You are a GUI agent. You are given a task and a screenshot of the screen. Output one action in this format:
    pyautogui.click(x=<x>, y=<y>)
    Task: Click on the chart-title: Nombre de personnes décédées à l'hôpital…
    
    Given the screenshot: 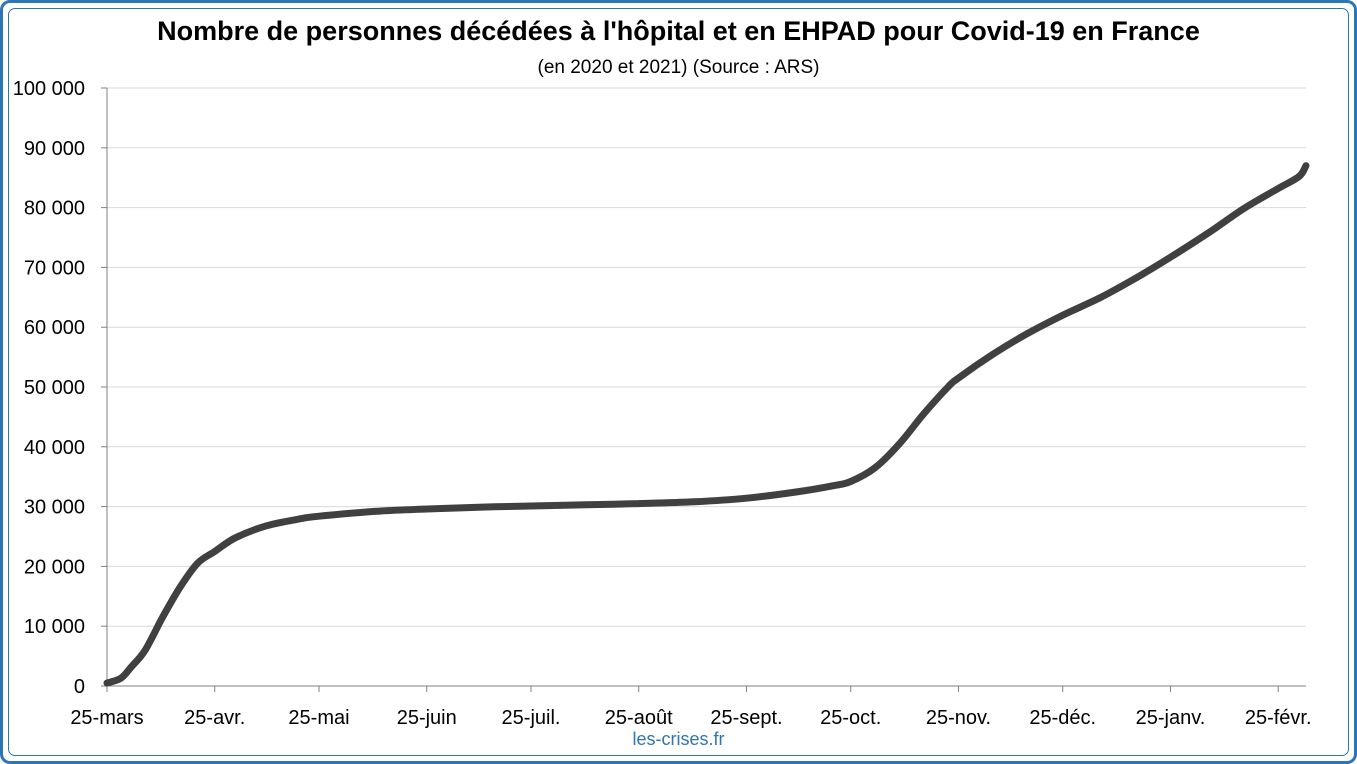 What is the action you would take?
    pyautogui.click(x=678, y=31)
    